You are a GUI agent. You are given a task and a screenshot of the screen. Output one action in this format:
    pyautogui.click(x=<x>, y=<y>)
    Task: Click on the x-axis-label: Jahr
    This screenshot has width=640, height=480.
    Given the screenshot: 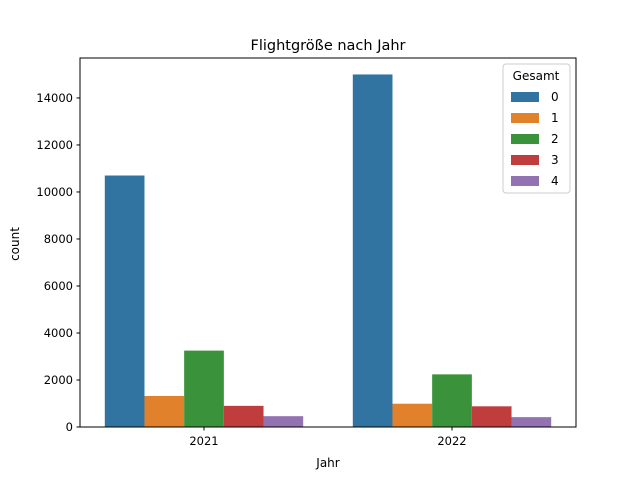 What is the action you would take?
    pyautogui.click(x=327, y=463)
    